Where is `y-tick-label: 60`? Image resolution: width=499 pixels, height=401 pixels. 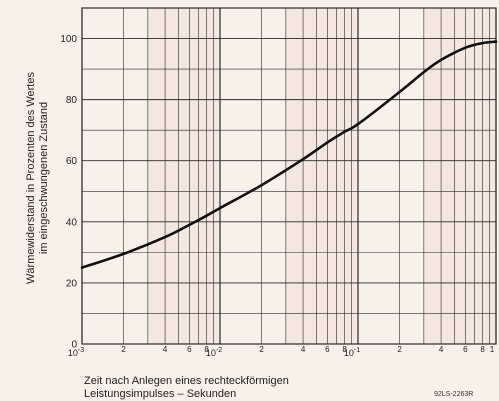
y-tick-label: 60 is located at coordinates (72, 161).